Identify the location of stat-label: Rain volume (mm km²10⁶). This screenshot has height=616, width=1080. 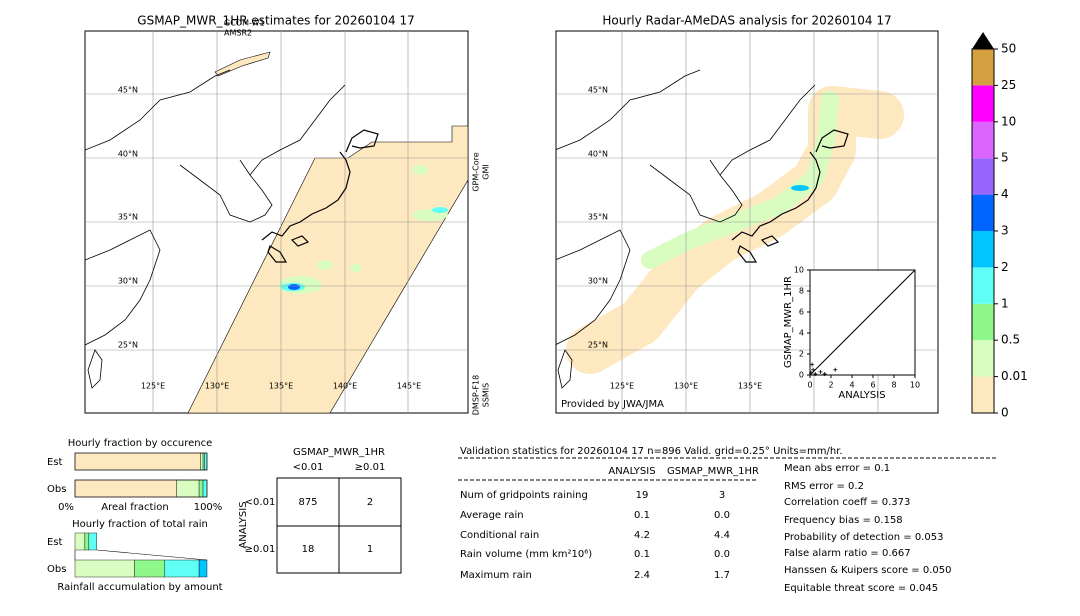
(526, 554).